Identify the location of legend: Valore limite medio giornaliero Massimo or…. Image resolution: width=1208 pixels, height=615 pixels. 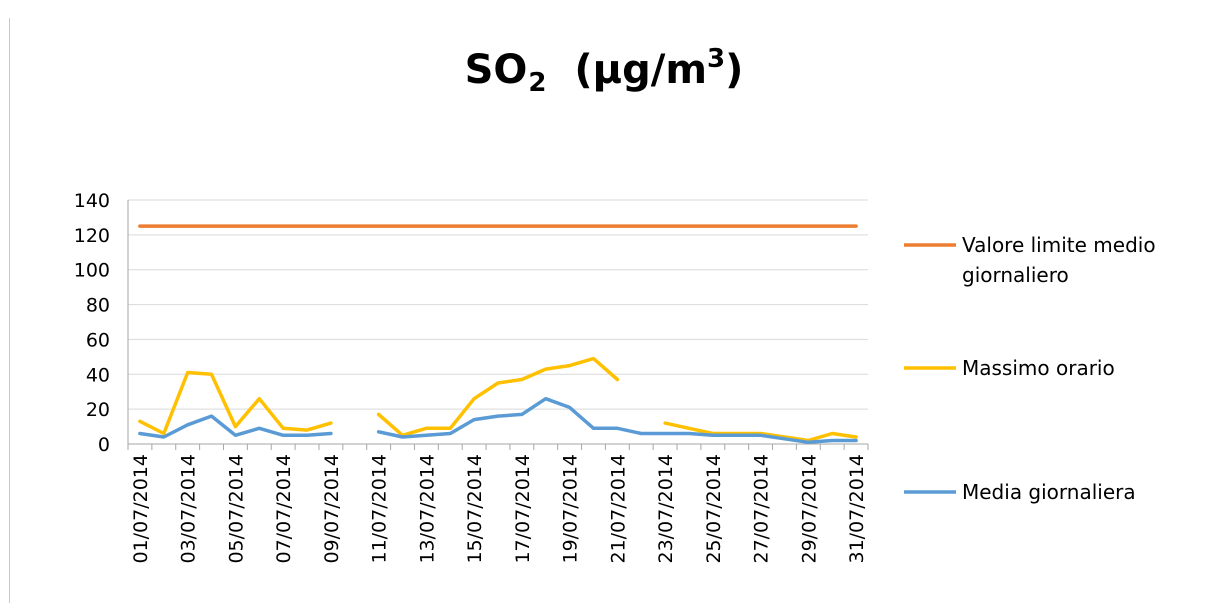
(1030, 368).